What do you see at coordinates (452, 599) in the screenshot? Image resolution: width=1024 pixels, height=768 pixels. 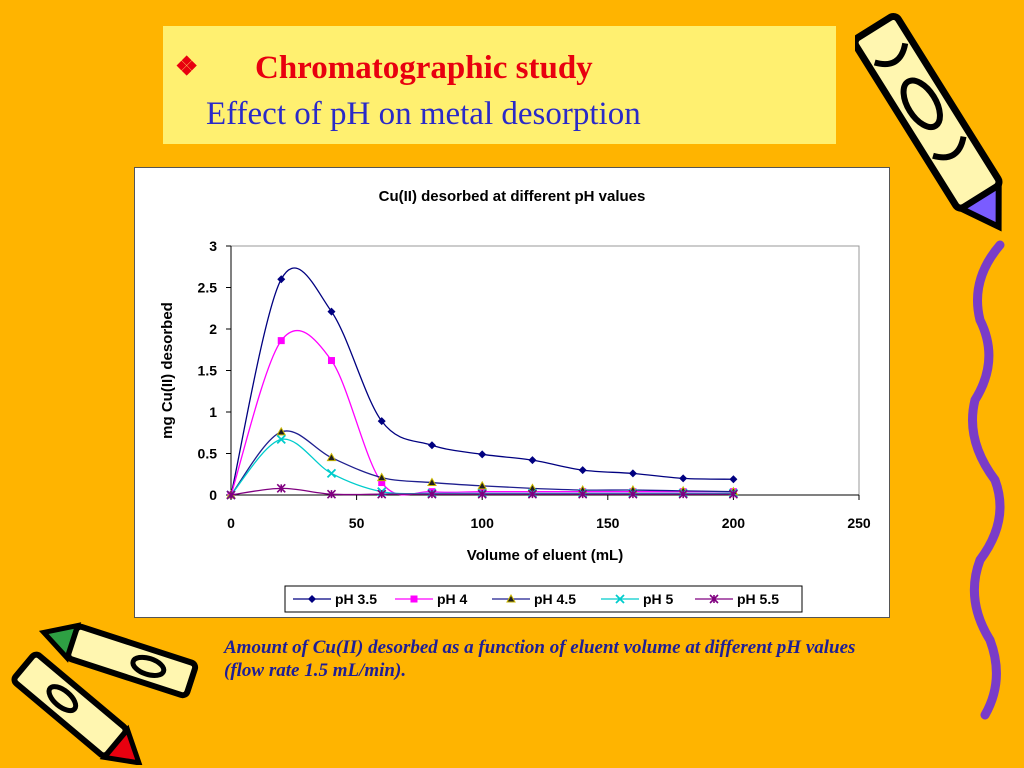 I see `legend-label: pH 4` at bounding box center [452, 599].